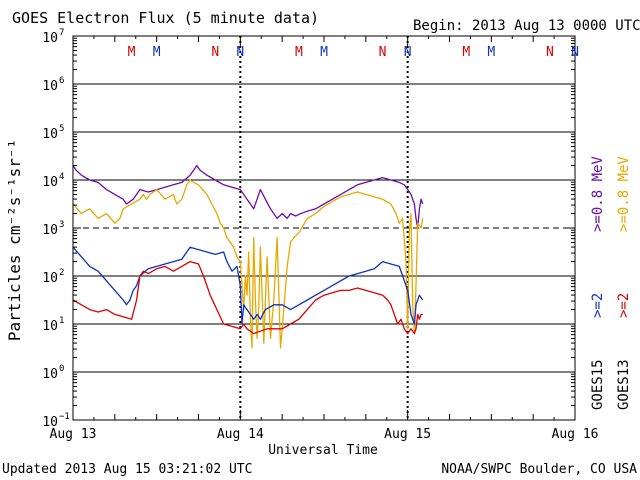 This screenshot has height=480, width=640. I want to click on legend-goes15-ge2: >=2, so click(598, 305).